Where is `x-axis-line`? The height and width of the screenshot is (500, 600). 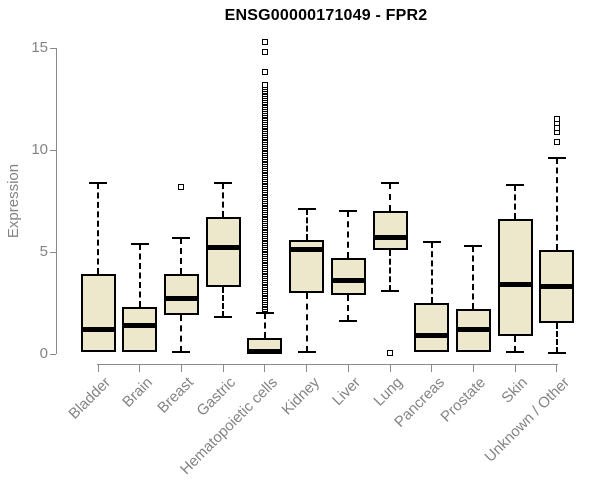
x-axis-line is located at coordinates (327, 364).